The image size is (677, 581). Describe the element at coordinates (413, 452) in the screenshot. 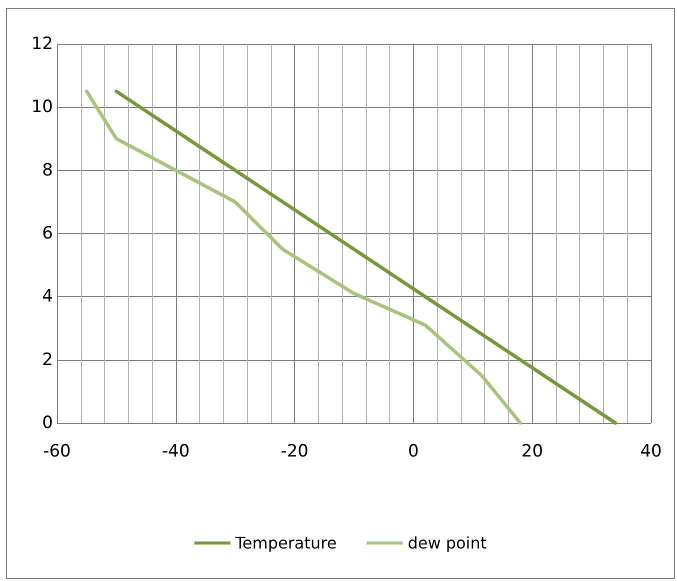

I see `x-tick-label: 0` at that location.